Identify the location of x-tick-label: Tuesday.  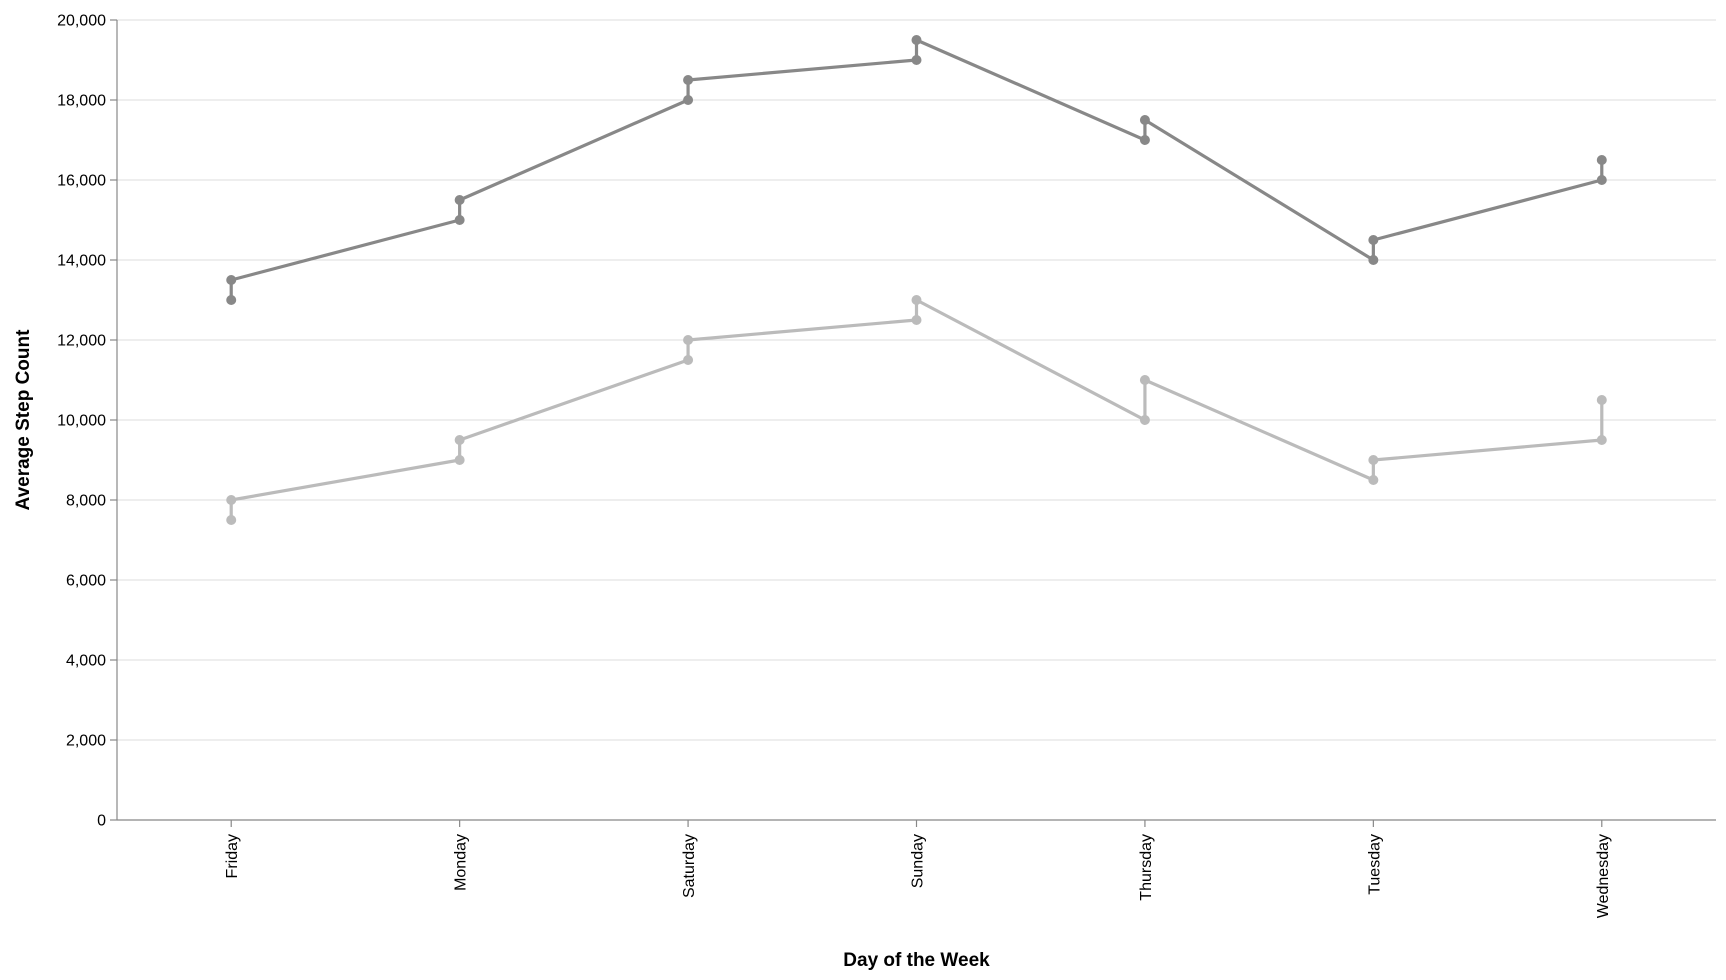
(1374, 864).